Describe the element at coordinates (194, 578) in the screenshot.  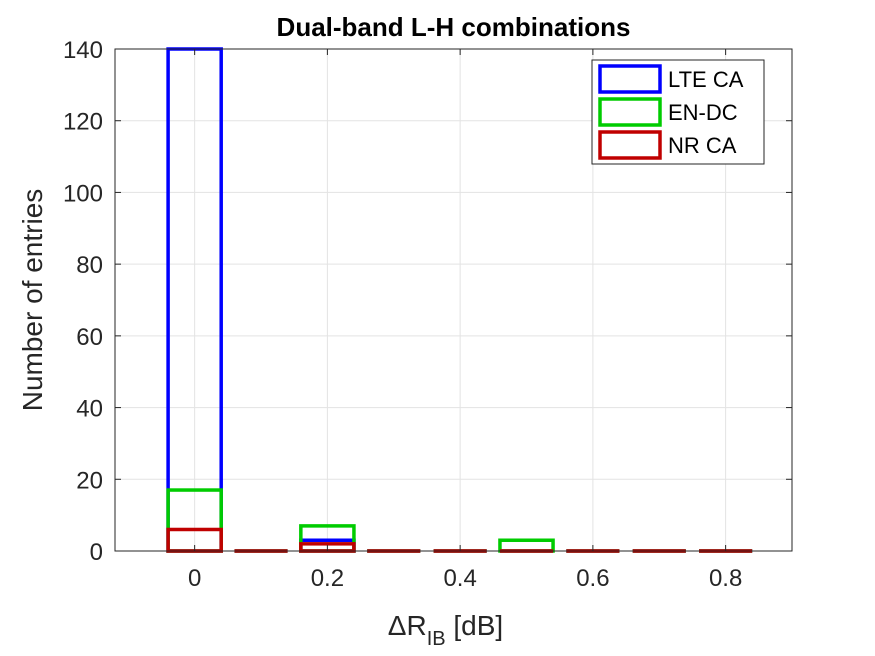
I see `x-tick-label: 0` at that location.